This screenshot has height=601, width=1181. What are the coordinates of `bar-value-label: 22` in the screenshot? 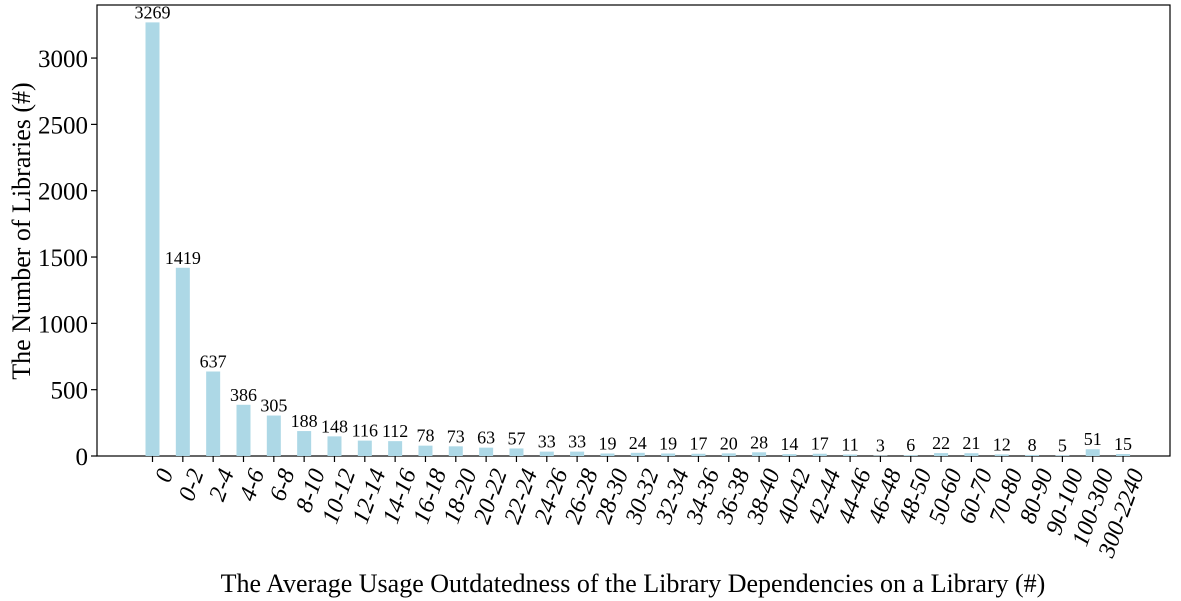 It's located at (941, 443).